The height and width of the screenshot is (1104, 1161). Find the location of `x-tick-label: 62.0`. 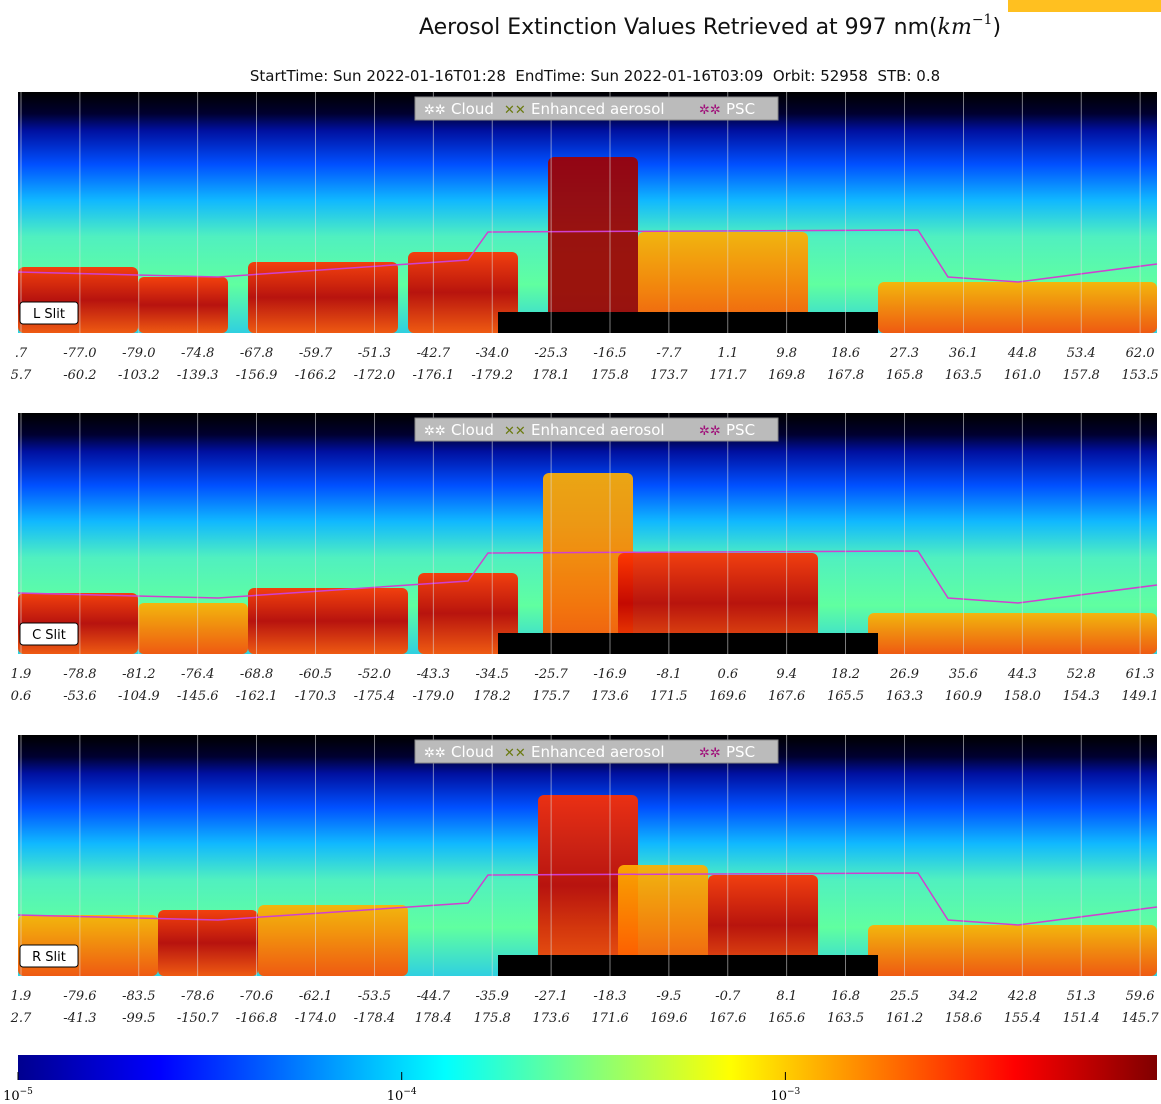

x-tick-label: 62.0 is located at coordinates (1140, 353).